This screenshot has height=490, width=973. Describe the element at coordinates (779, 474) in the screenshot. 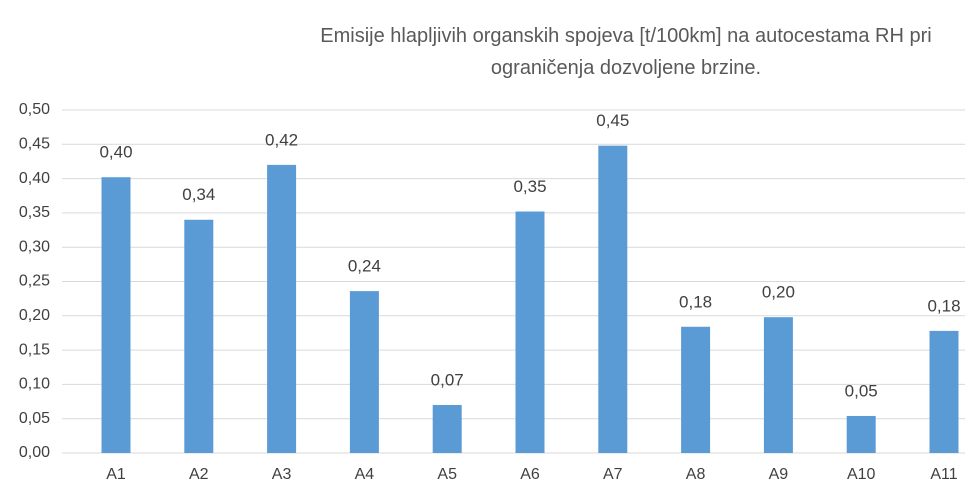

I see `x-tick-label: A9` at that location.